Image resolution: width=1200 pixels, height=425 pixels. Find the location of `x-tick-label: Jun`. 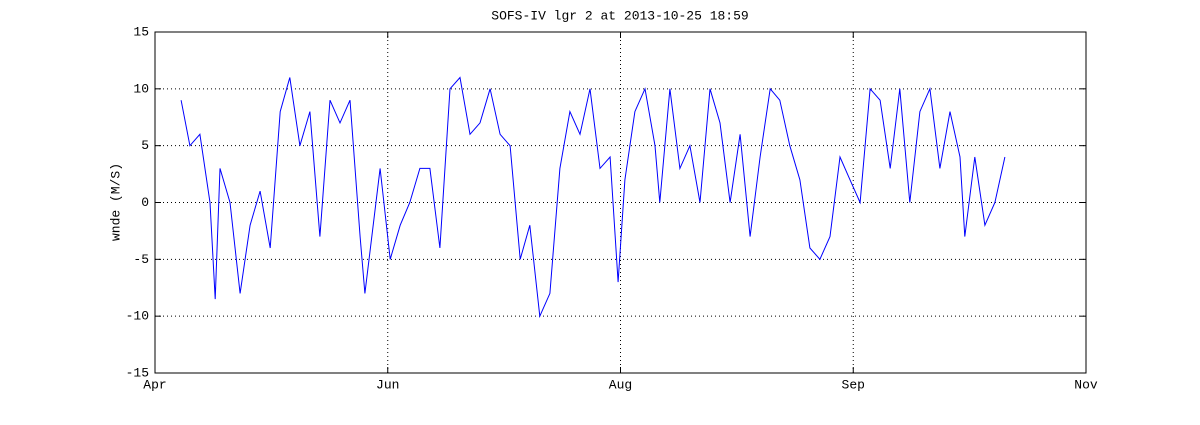

x-tick-label: Jun is located at coordinates (387, 384).